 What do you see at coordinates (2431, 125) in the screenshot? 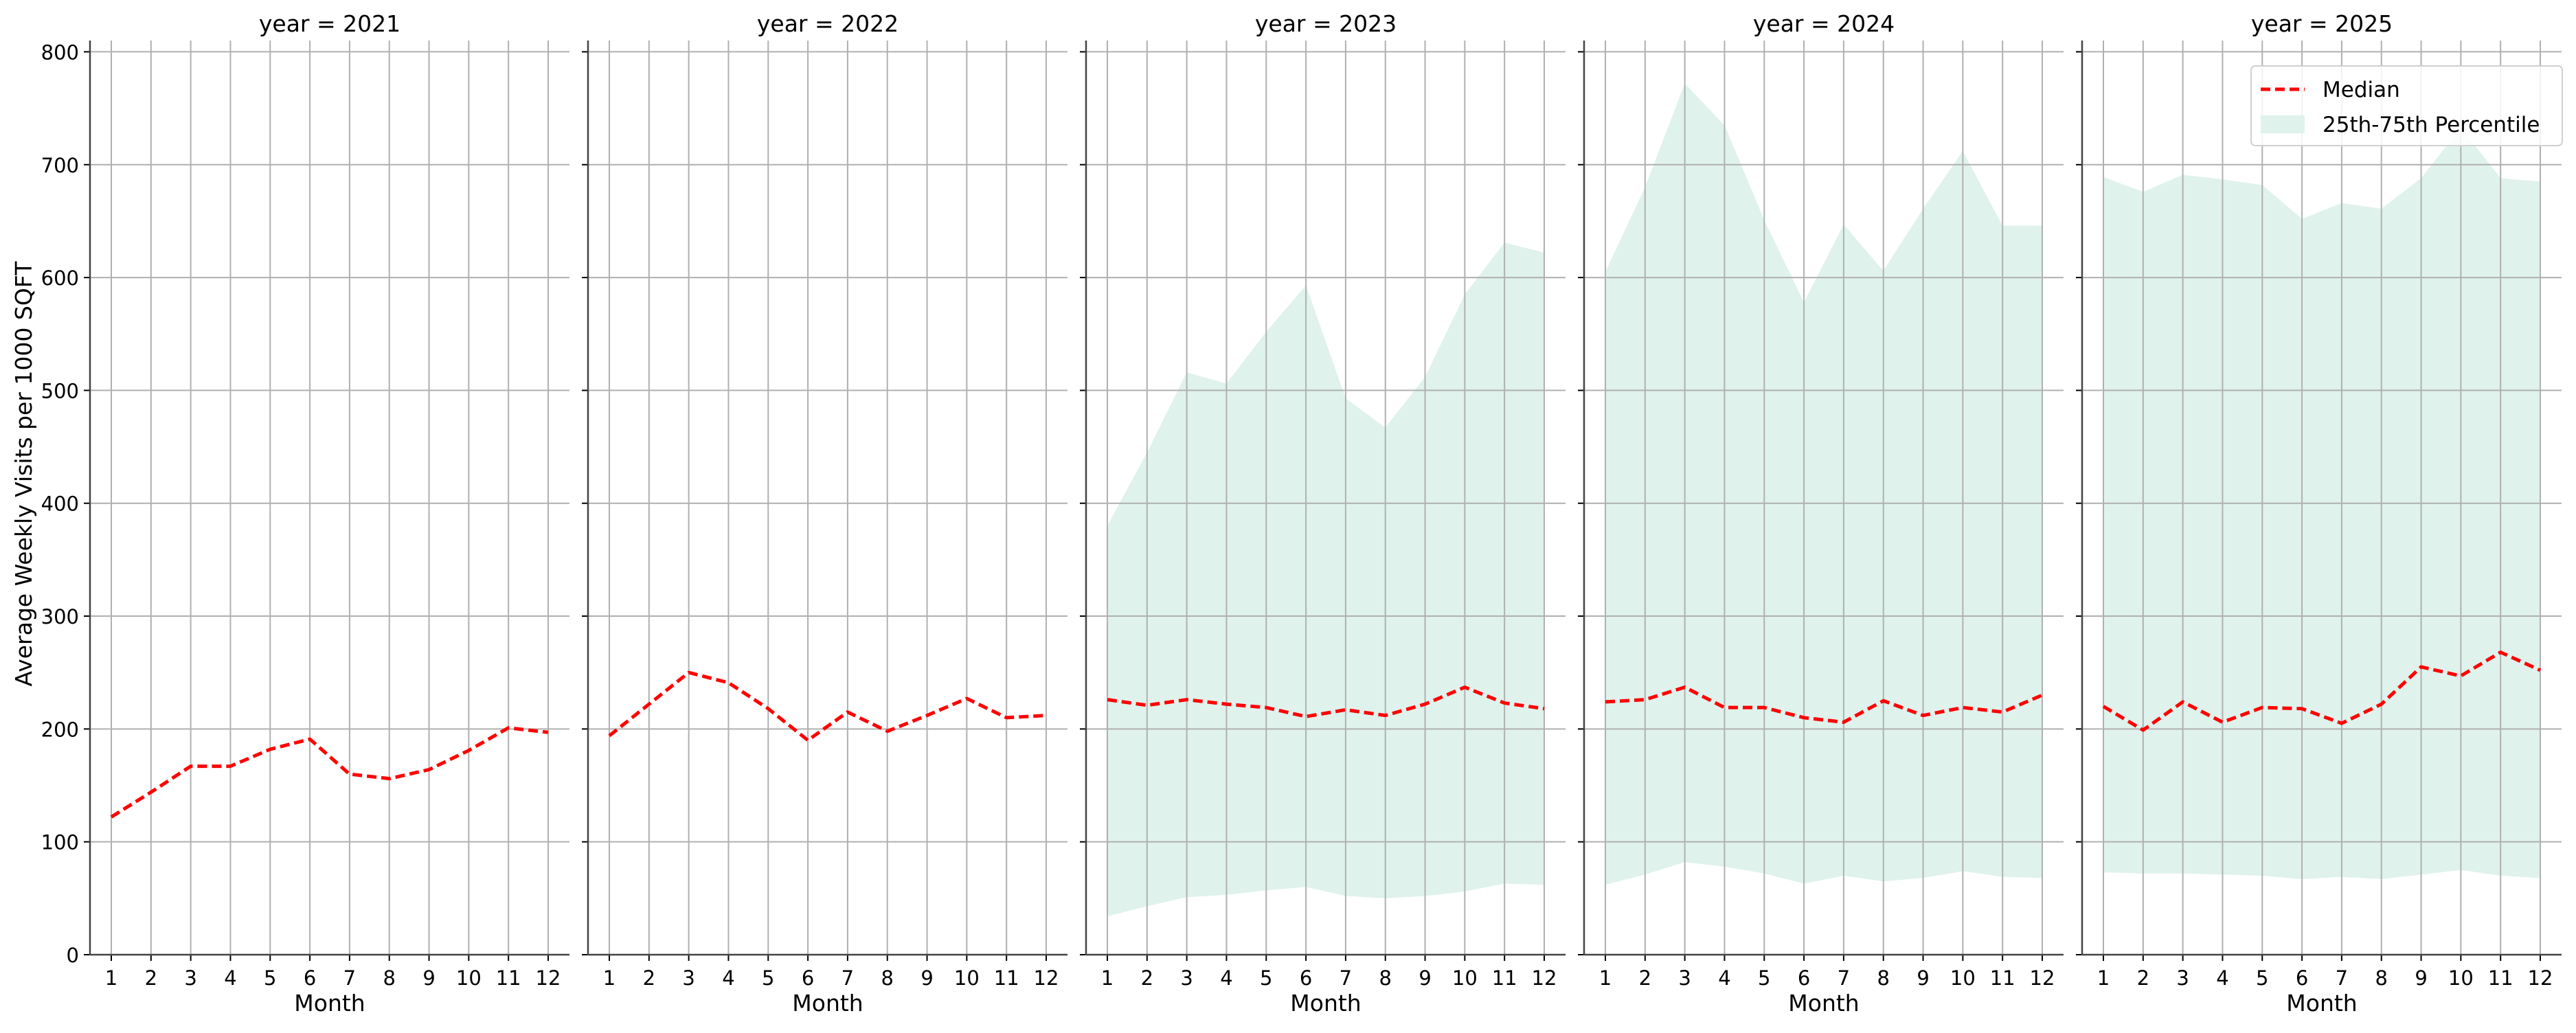
I see `legend-band-label: 25th-75th Percentile` at bounding box center [2431, 125].